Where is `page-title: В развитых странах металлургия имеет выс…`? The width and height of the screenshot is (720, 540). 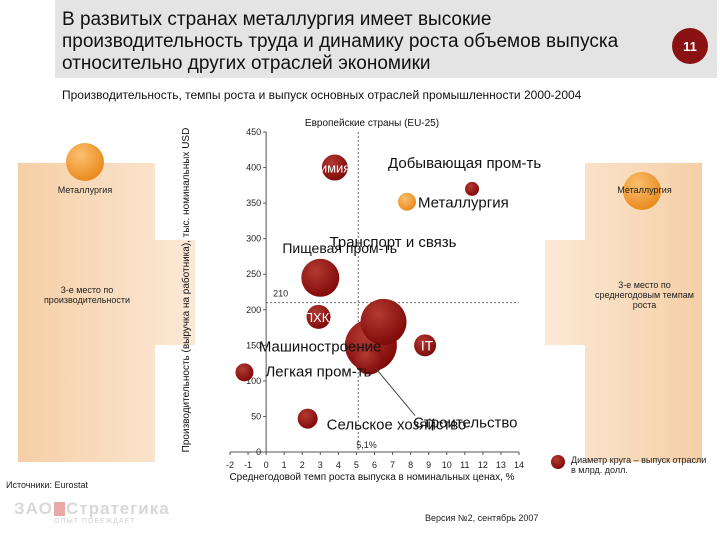
page-title: В развитых странах металлургия имеет выс… is located at coordinates (340, 41).